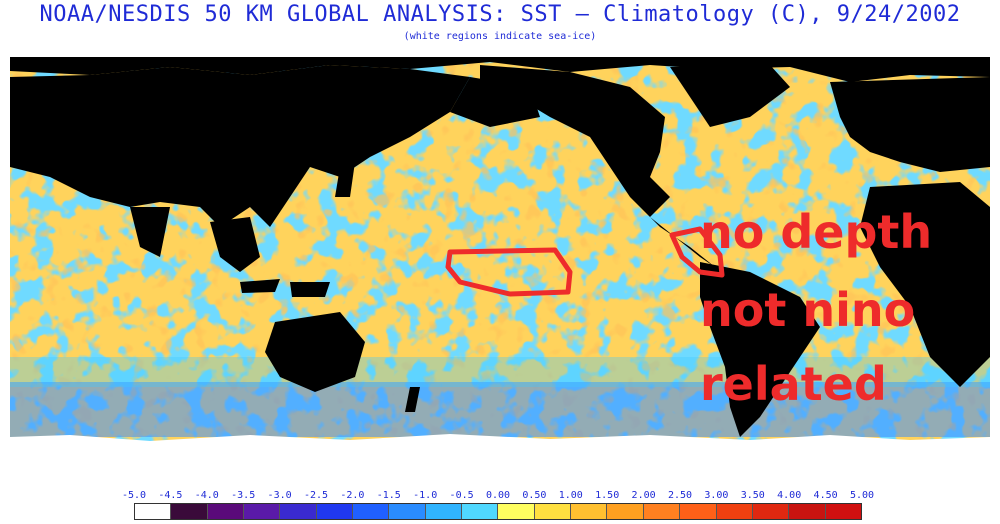  Describe the element at coordinates (412, 399) in the screenshot. I see `new-zealand` at that location.